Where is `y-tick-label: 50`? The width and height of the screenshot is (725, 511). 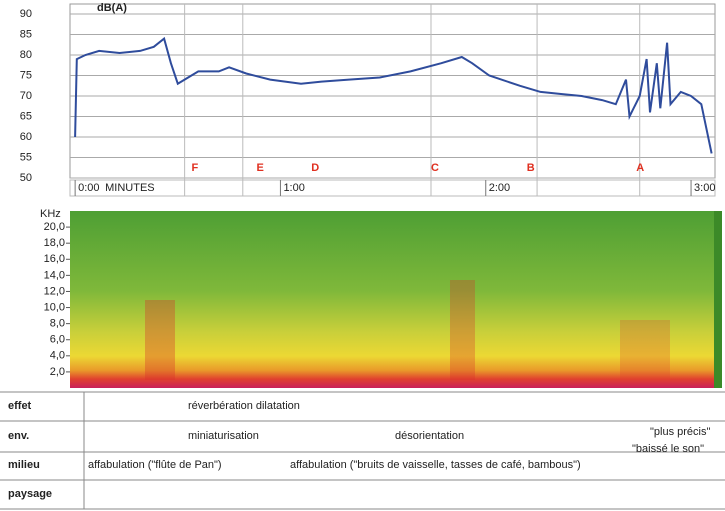 y-tick-label: 50 is located at coordinates (26, 178).